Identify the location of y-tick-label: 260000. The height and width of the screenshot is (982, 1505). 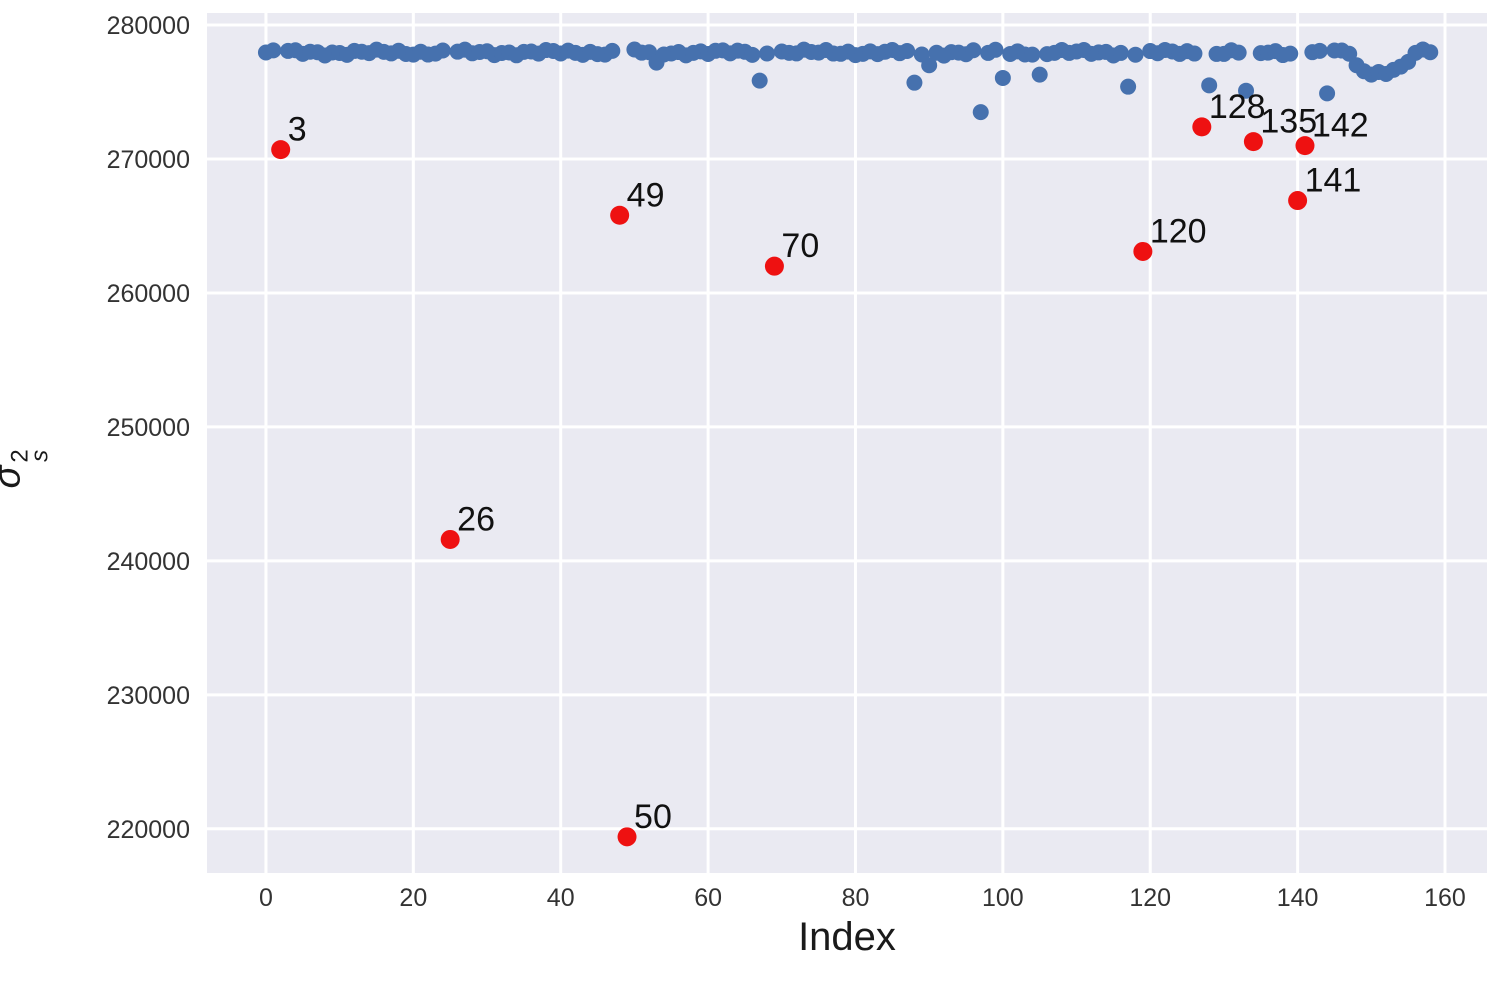
(148, 294).